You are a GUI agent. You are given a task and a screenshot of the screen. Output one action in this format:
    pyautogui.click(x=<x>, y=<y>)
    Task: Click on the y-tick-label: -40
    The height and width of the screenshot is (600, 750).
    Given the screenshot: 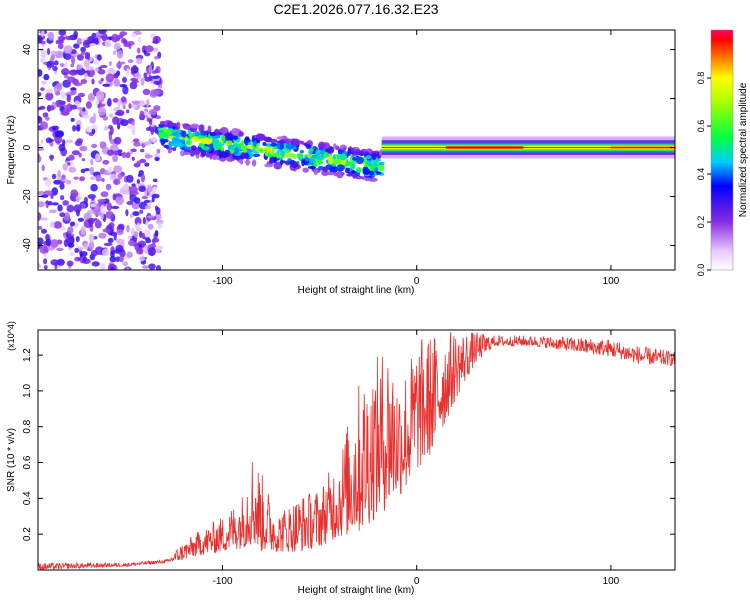 What is the action you would take?
    pyautogui.click(x=27, y=245)
    